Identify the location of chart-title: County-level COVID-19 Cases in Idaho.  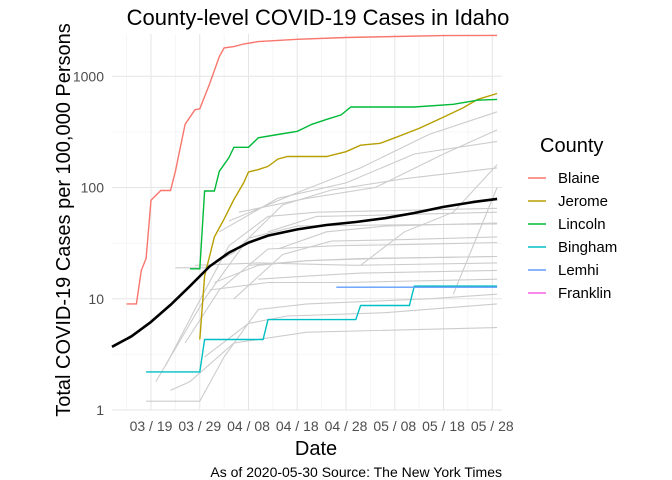
(318, 17).